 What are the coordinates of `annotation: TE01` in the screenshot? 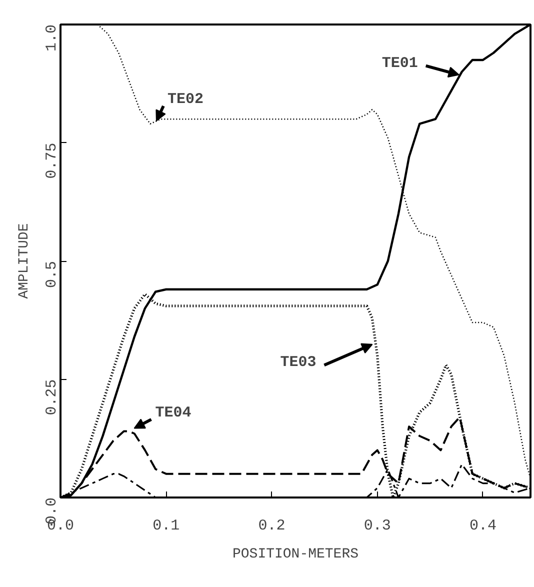 It's located at (400, 63).